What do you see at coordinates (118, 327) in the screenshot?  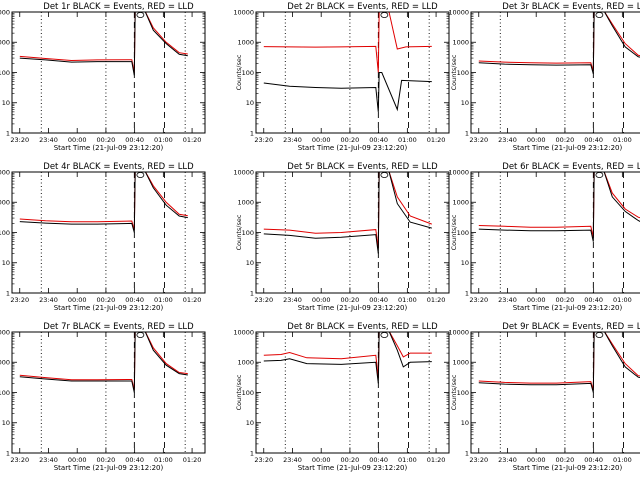 I see `panel-title: Det 7r BLACK = Events, RED = LLD` at bounding box center [118, 327].